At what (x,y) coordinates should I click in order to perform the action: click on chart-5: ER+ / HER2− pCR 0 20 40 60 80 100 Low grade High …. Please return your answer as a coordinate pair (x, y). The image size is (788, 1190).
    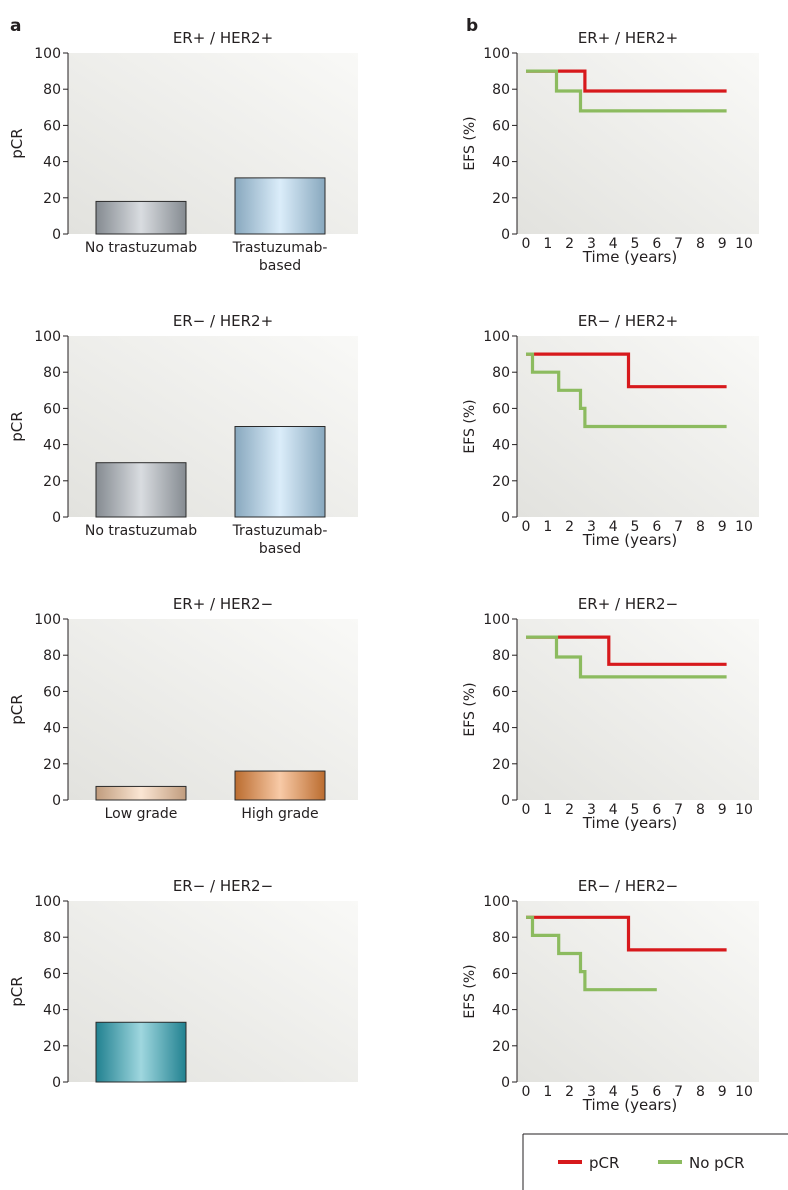
    Looking at the image, I should click on (183, 708).